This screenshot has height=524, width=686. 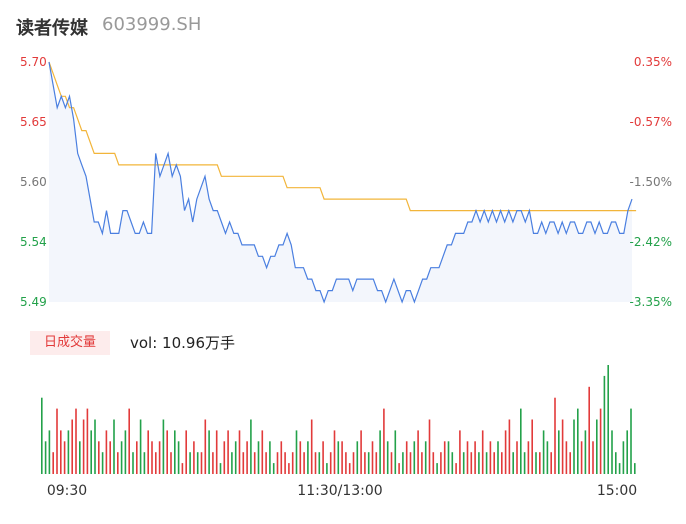 I want to click on pct-tick-label: -0.57%, so click(x=651, y=122).